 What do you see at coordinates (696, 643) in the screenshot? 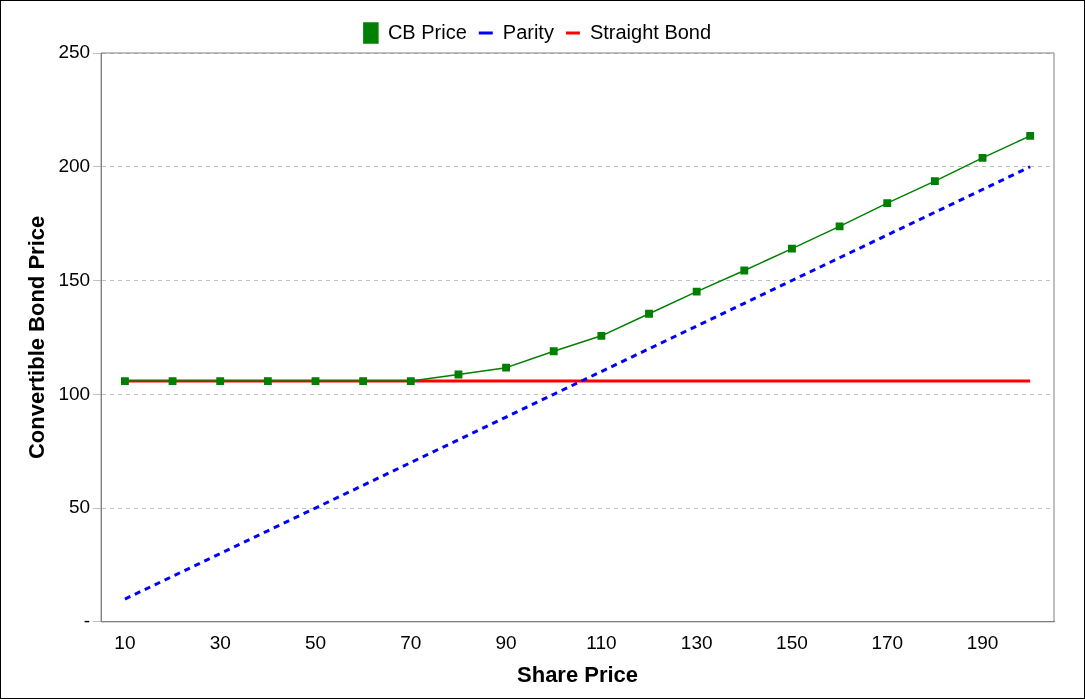
I see `x-tick-label: 130` at bounding box center [696, 643].